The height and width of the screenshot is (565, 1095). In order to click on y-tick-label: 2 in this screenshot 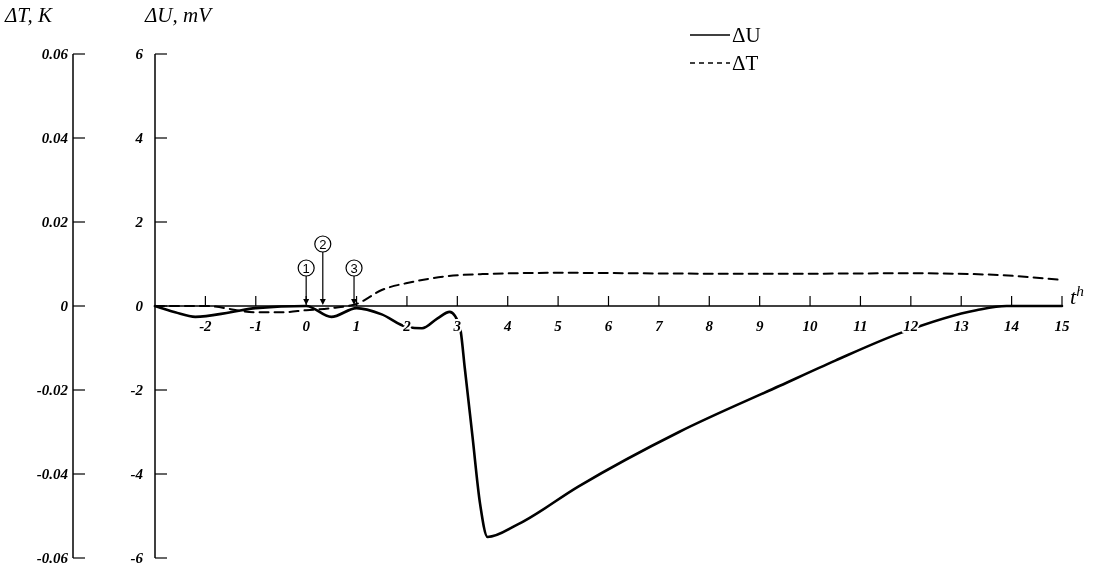, I will do `click(139, 222)`.